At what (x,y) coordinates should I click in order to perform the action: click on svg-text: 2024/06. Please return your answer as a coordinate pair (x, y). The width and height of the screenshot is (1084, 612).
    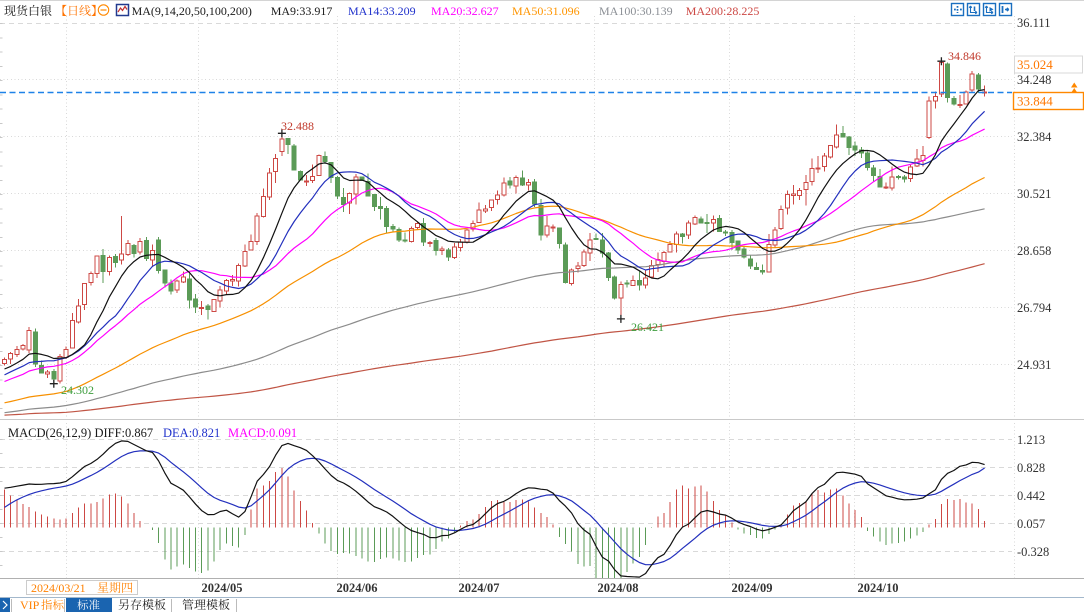
    Looking at the image, I should click on (357, 588).